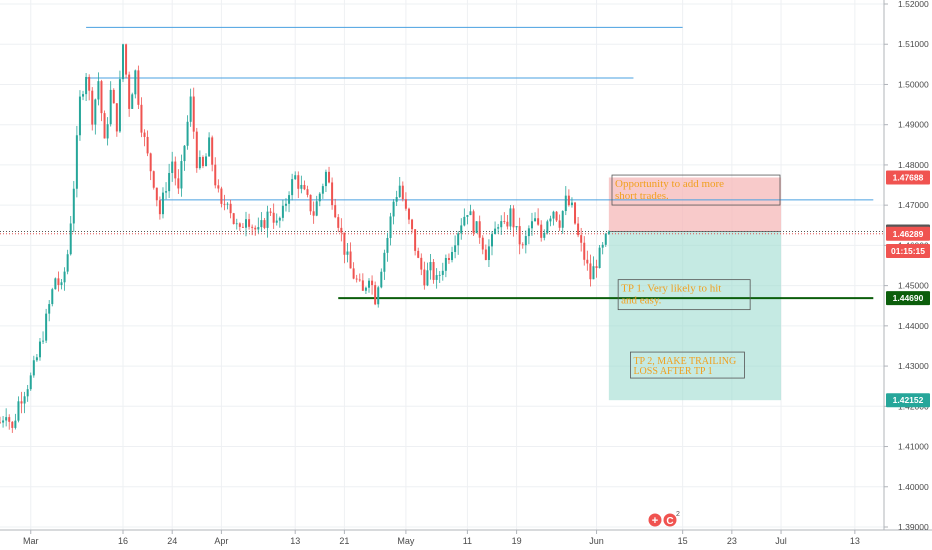 Image resolution: width=932 pixels, height=550 pixels. Describe the element at coordinates (913, 4) in the screenshot. I see `y-tick-label: 1.52000` at that location.